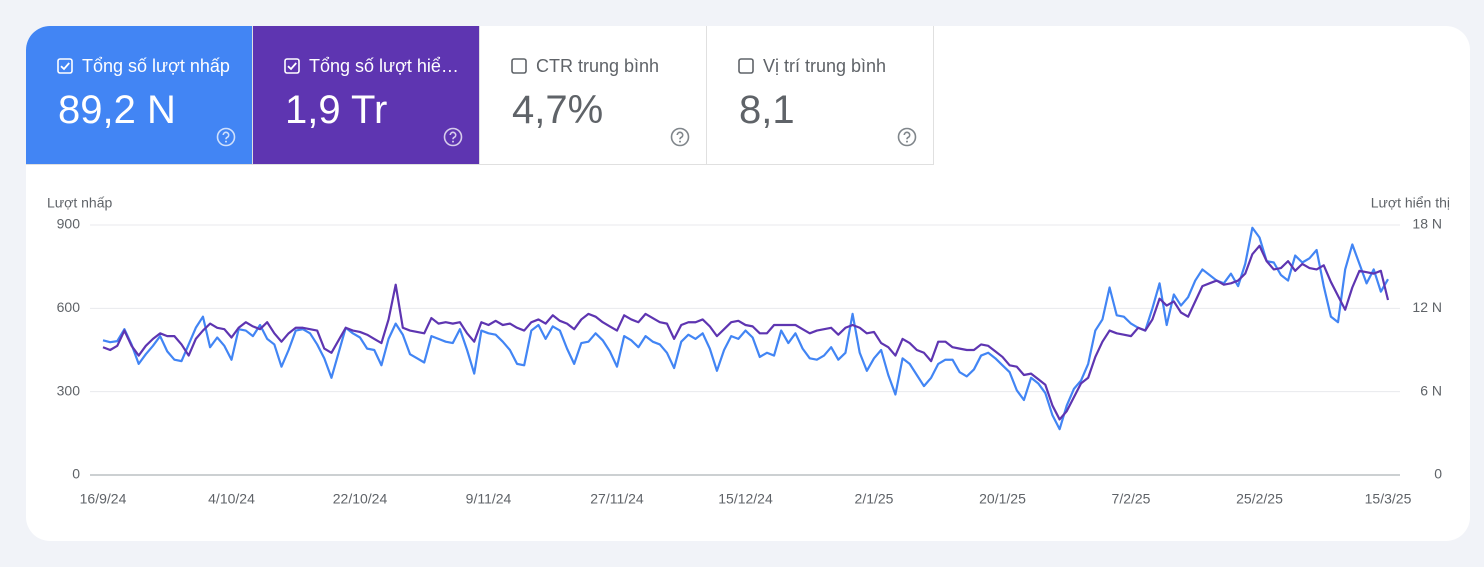 This screenshot has width=1484, height=567. What do you see at coordinates (117, 110) in the screenshot?
I see `metric-value: 89,2 N` at bounding box center [117, 110].